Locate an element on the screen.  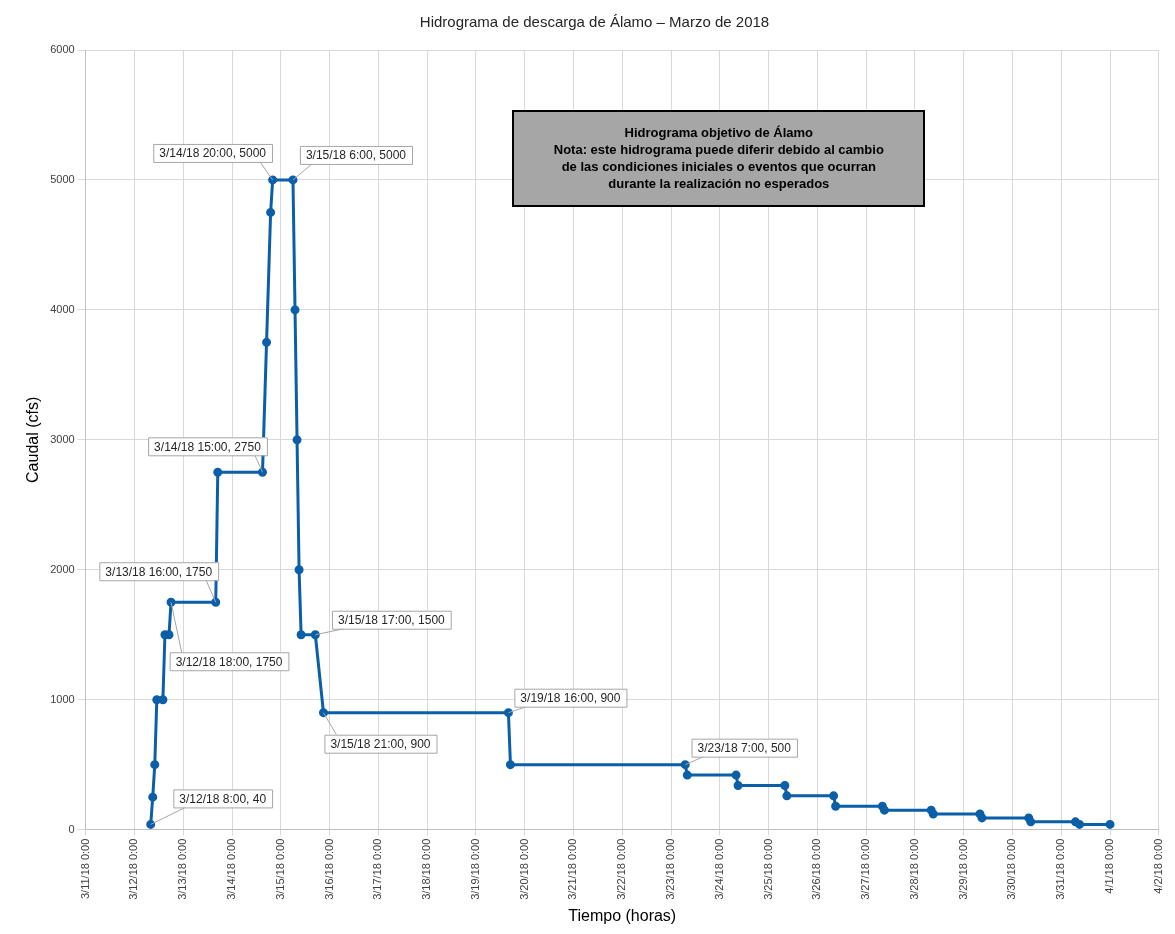
x-tick-label: 3/12/18 0:00 is located at coordinates (133, 869).